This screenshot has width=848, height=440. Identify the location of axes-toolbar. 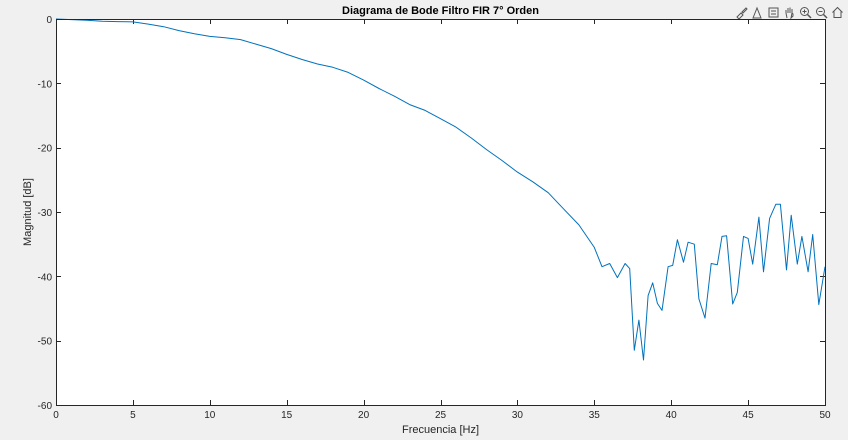
(789, 12).